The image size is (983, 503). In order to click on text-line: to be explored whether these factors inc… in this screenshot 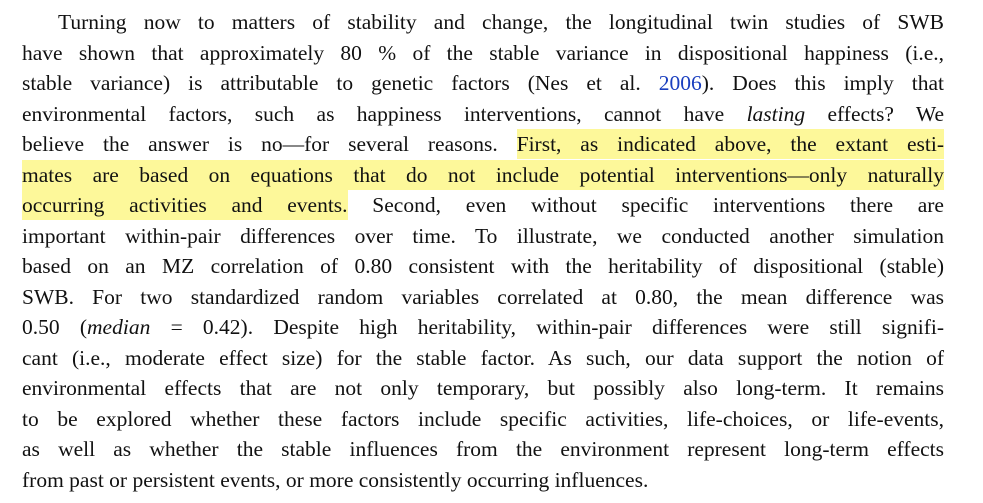, I will do `click(483, 419)`.